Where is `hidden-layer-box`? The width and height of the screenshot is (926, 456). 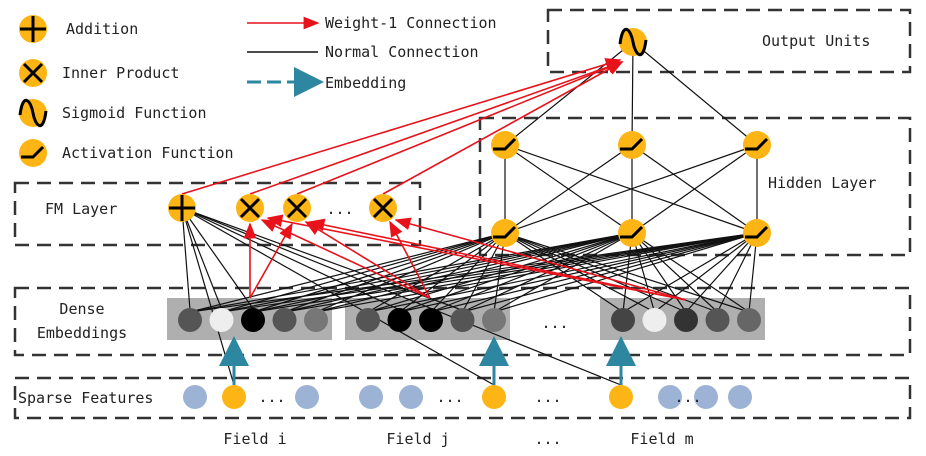
hidden-layer-box is located at coordinates (695, 186).